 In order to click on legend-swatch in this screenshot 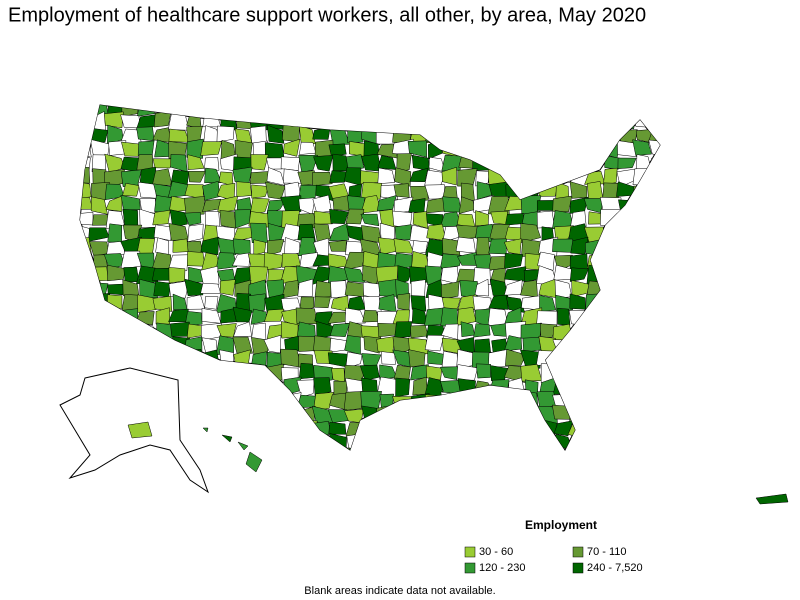, I will do `click(470, 568)`.